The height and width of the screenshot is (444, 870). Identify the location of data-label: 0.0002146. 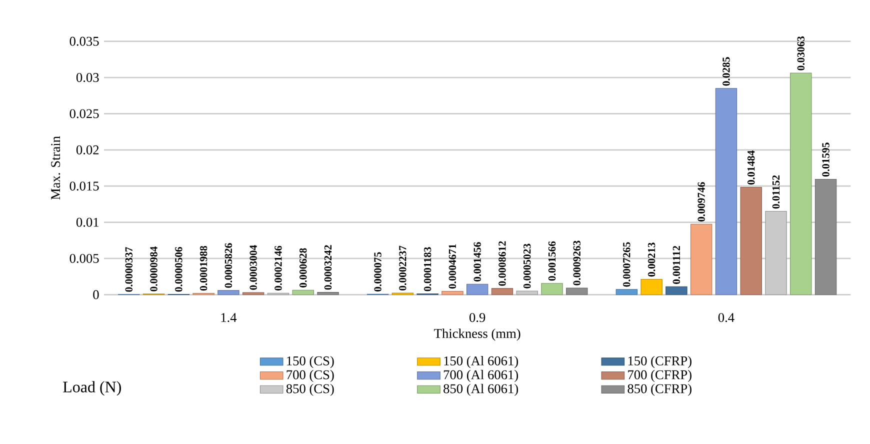
(278, 268).